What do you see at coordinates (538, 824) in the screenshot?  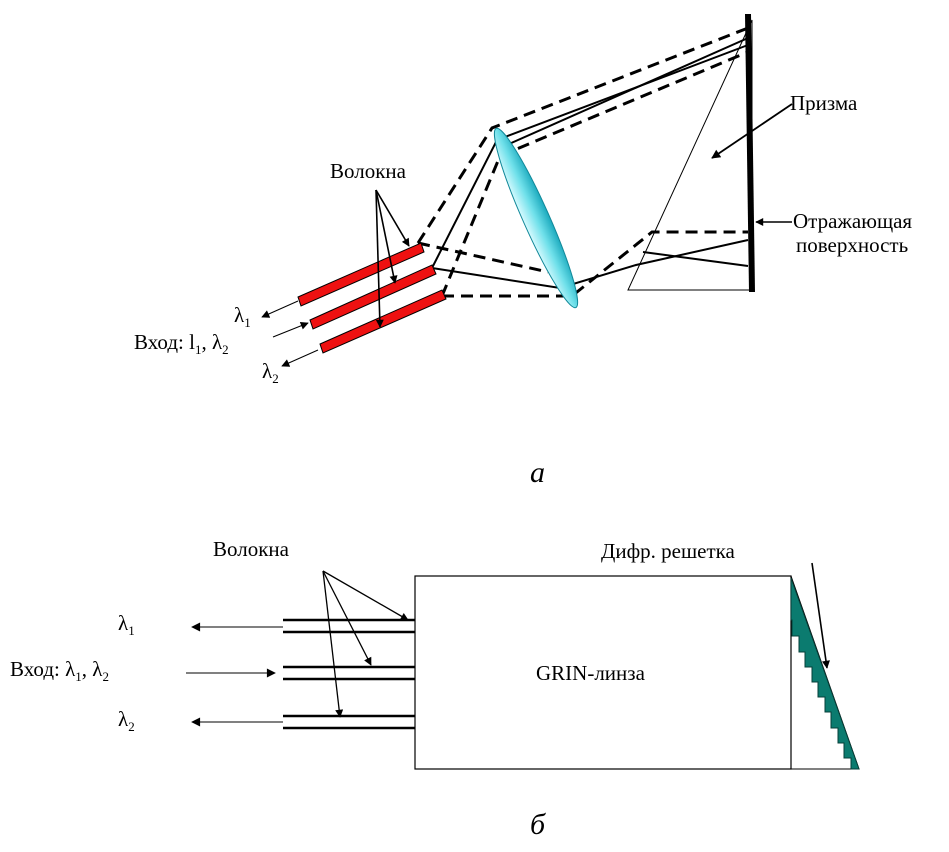 I see `caption-b: б` at bounding box center [538, 824].